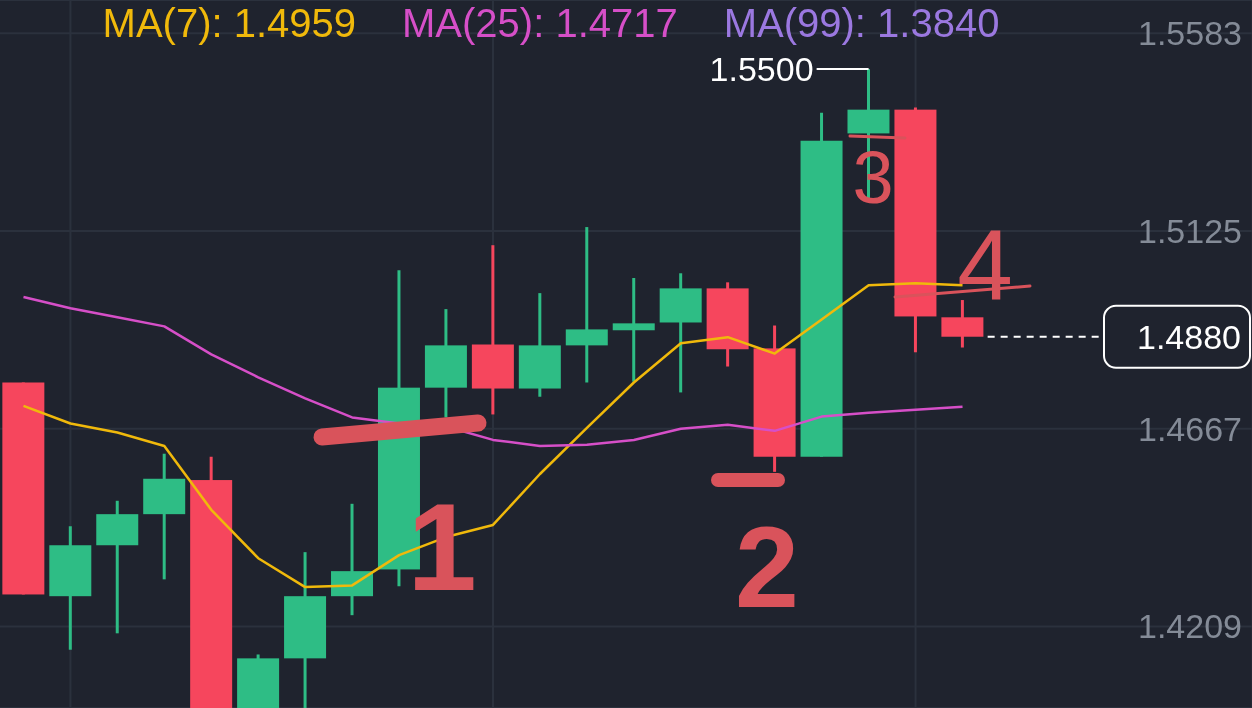 The image size is (1252, 708). Describe the element at coordinates (1190, 428) in the screenshot. I see `y-tick-label: 1.4667` at that location.